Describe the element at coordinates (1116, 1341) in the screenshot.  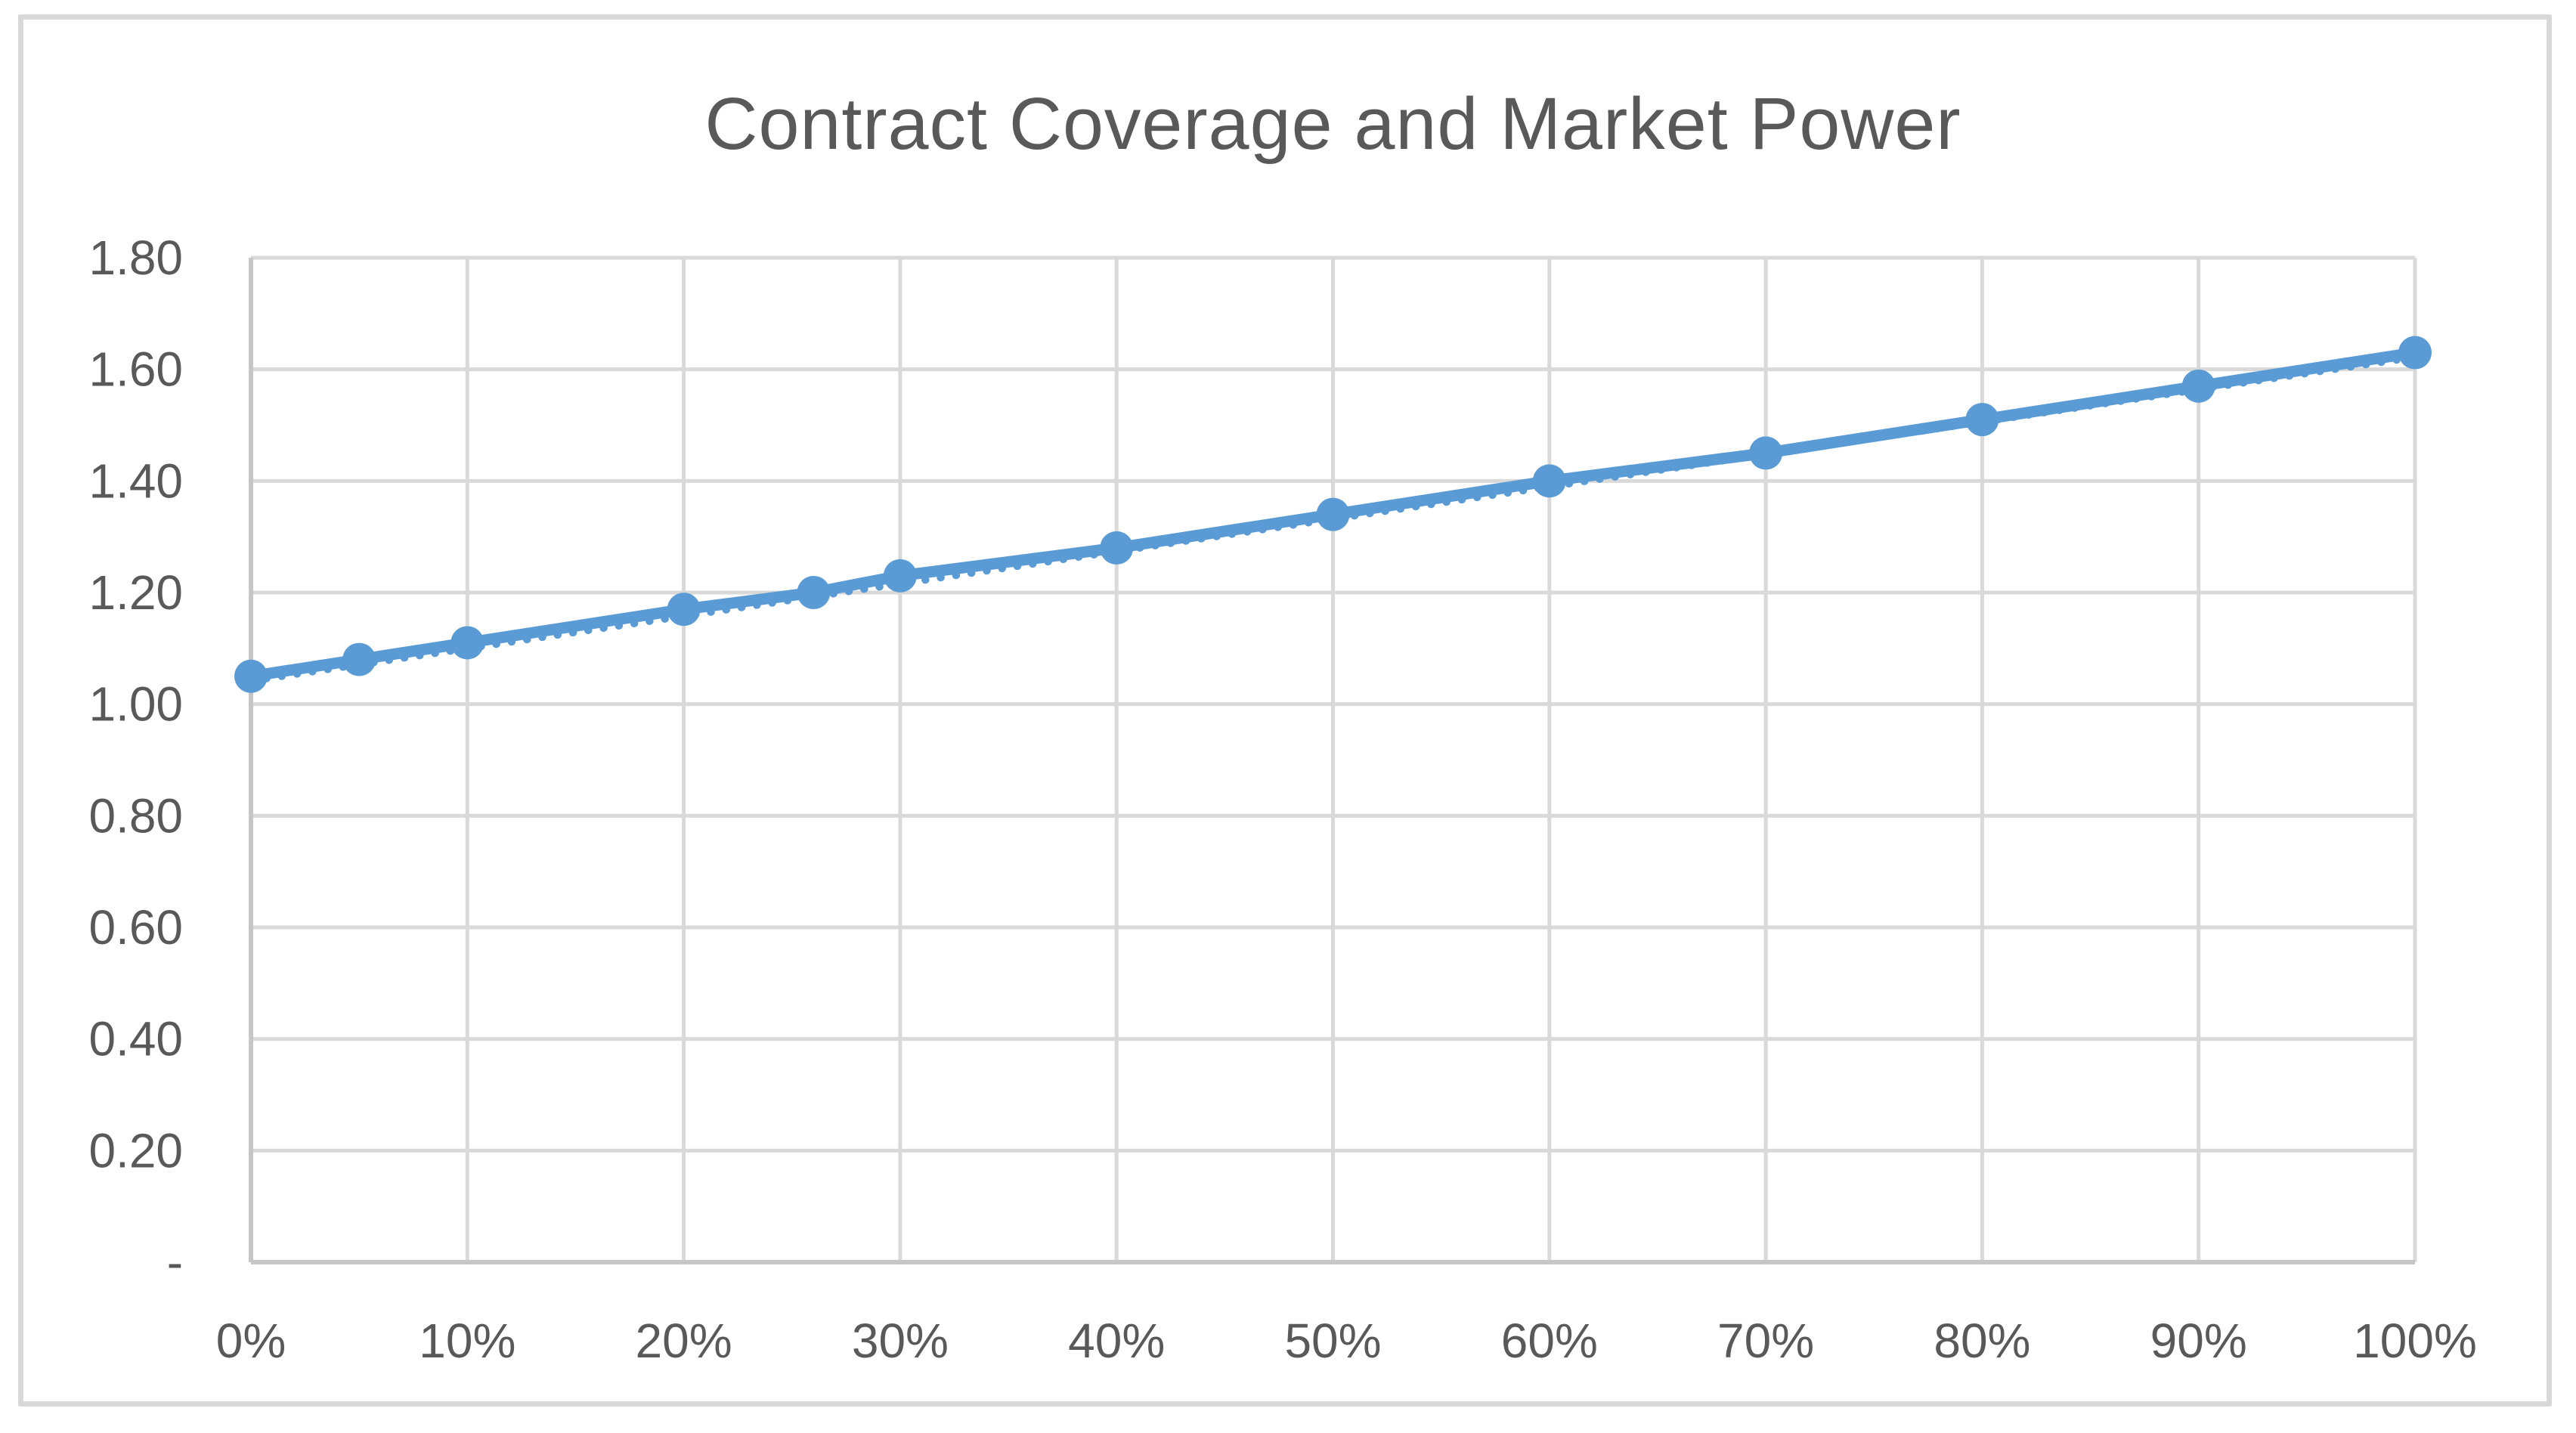
I see `x-tick-label: 40%` at that location.